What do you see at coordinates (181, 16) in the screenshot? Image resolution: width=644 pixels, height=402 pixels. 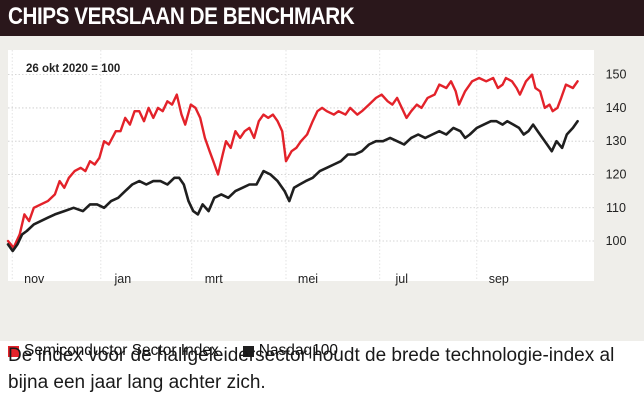 I see `page-title: CHIPS VERSLAAN DE BENCHMARK` at bounding box center [181, 16].